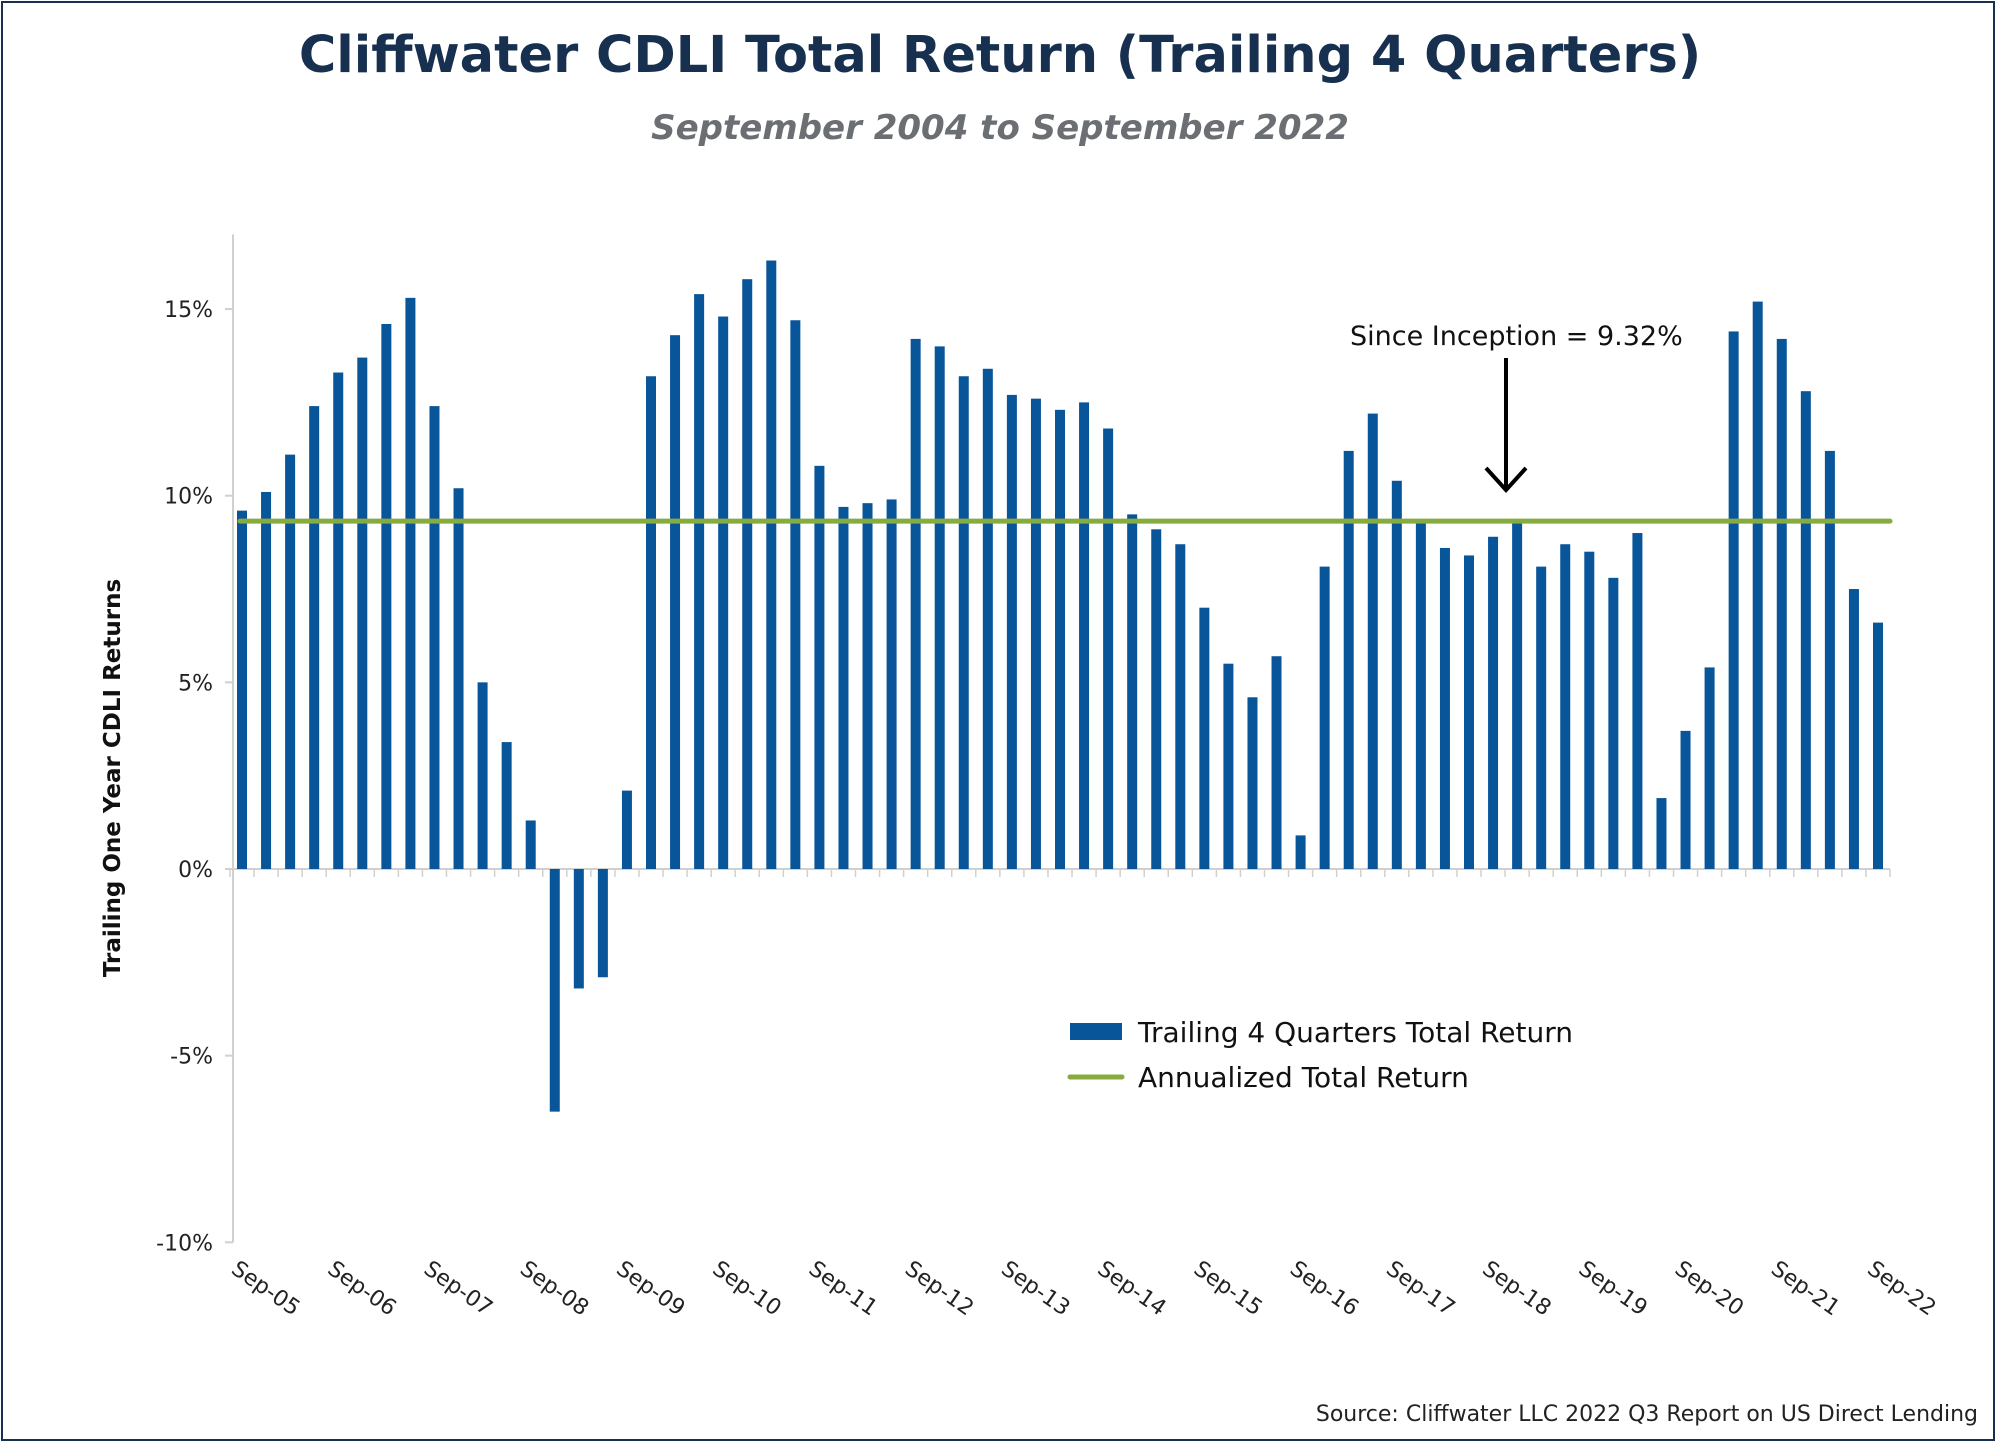  I want to click on x-tick-label: Sep-15, so click(1228, 1288).